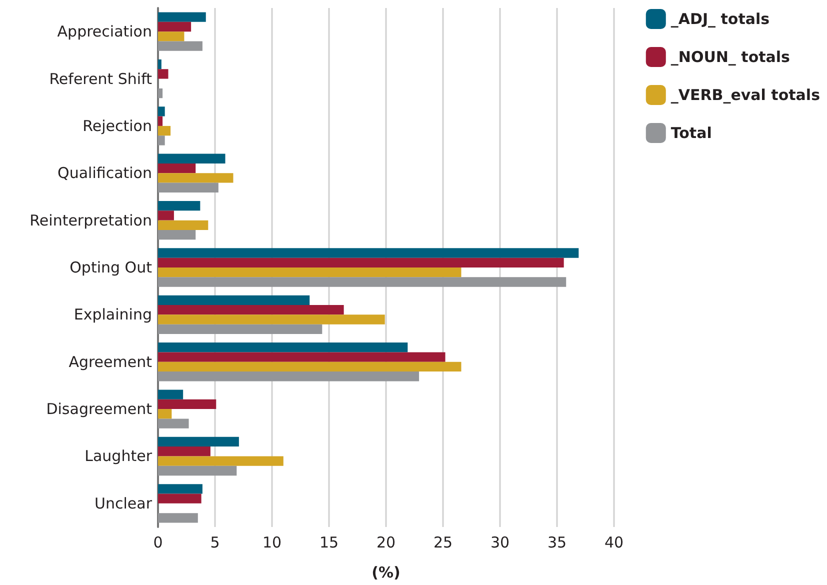 The image size is (827, 585). What do you see at coordinates (110, 361) in the screenshot?
I see `y-tick-label: Agreement` at bounding box center [110, 361].